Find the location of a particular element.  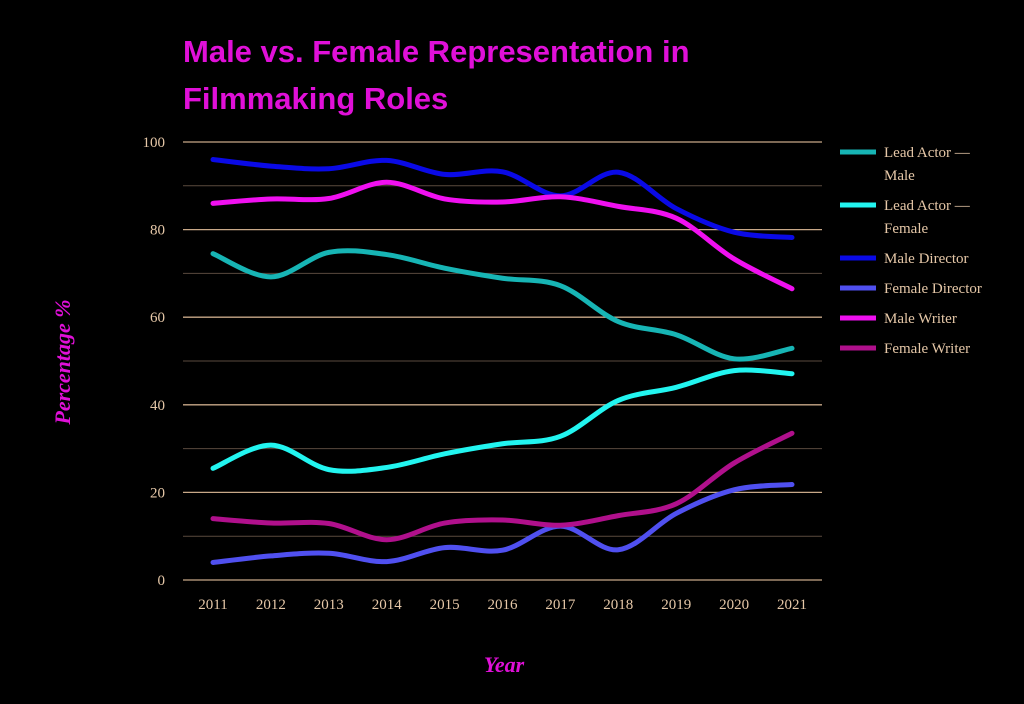

y-tick-label: 0 is located at coordinates (162, 581).